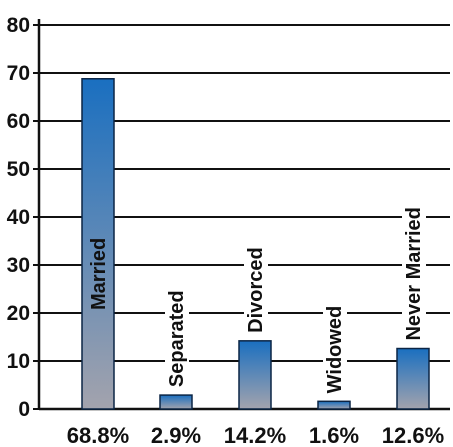  I want to click on bar-married, so click(98, 244).